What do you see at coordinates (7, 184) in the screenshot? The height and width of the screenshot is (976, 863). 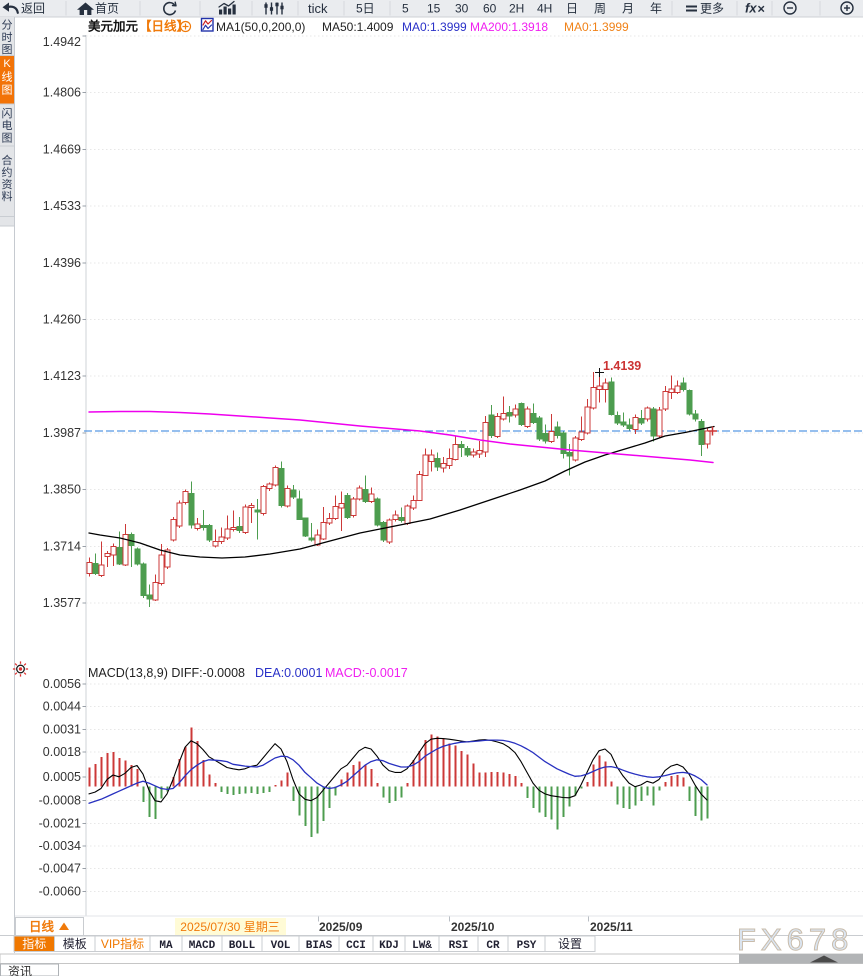 I see `svg-text: 资` at bounding box center [7, 184].